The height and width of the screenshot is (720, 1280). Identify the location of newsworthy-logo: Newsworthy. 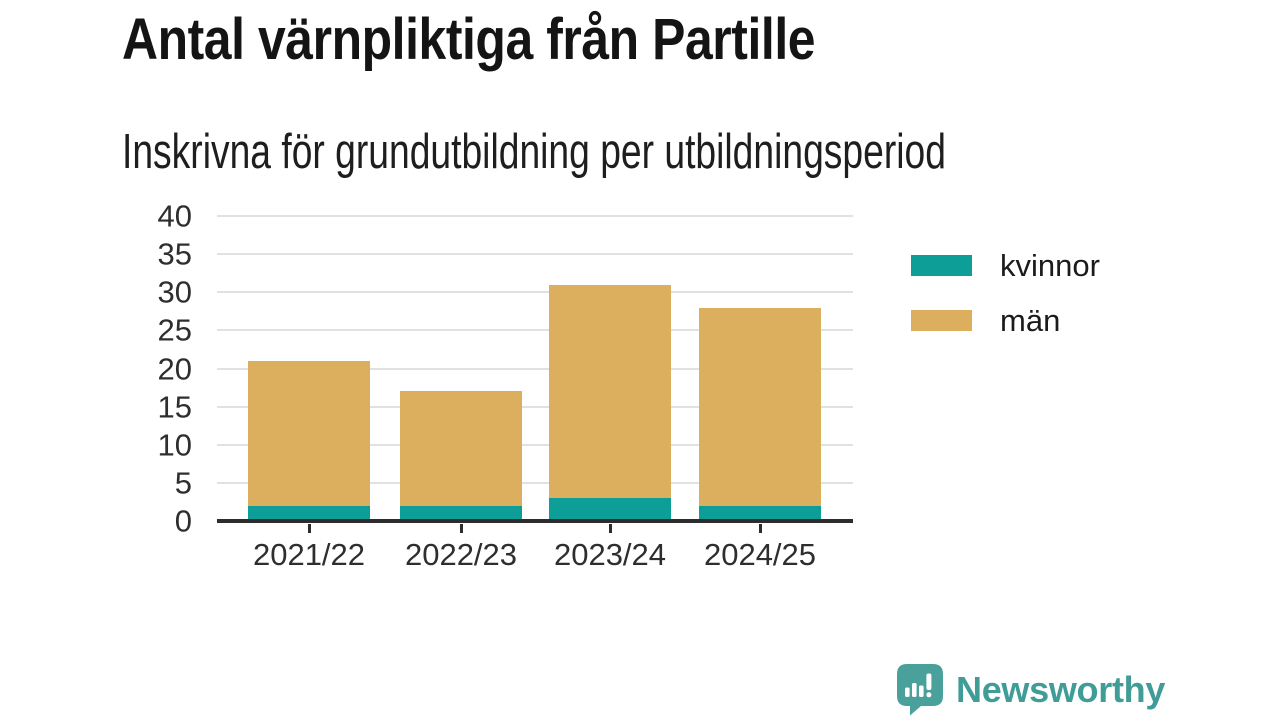
(1031, 690).